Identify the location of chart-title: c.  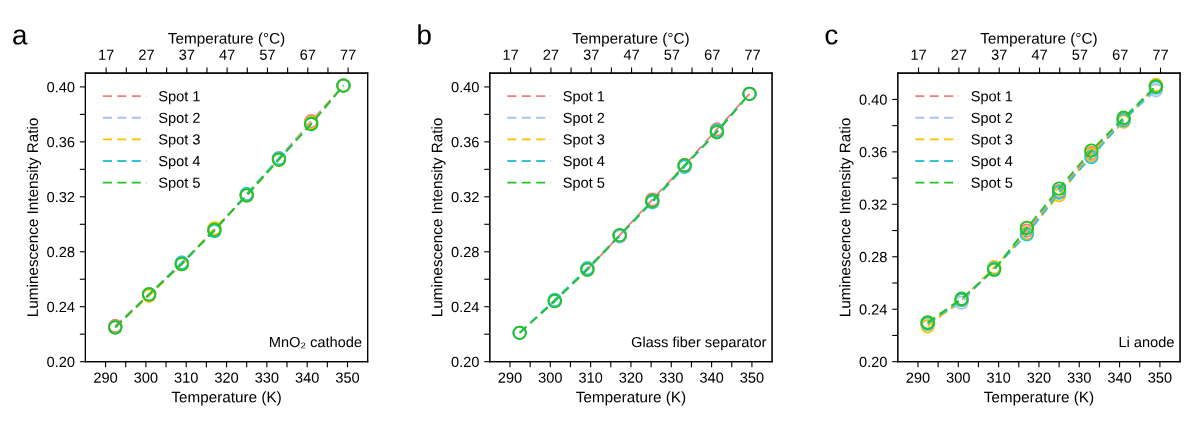
(831, 37).